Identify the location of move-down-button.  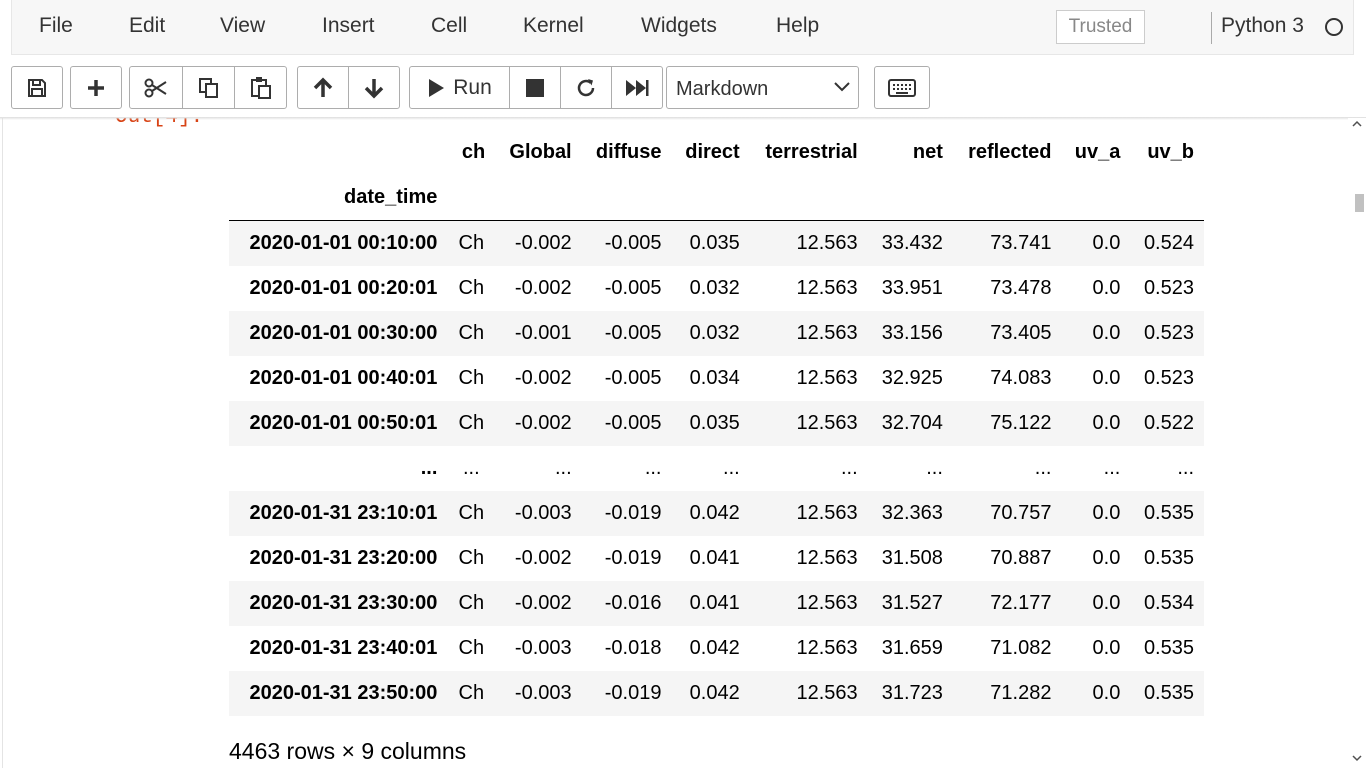
(374, 87).